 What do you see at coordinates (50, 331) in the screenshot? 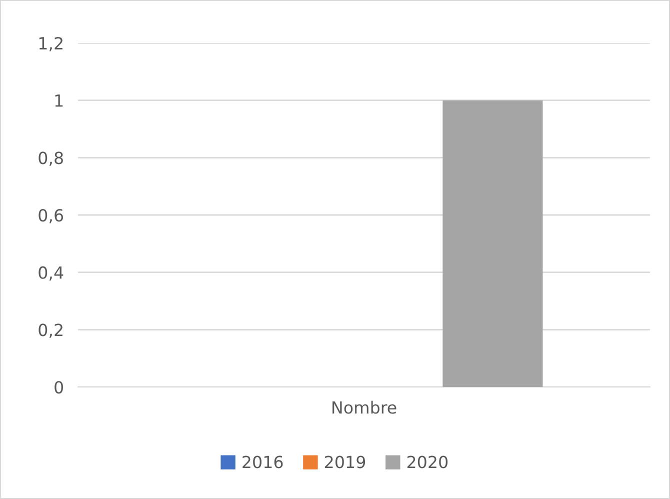
I see `y-tick-label: 0,2` at bounding box center [50, 331].